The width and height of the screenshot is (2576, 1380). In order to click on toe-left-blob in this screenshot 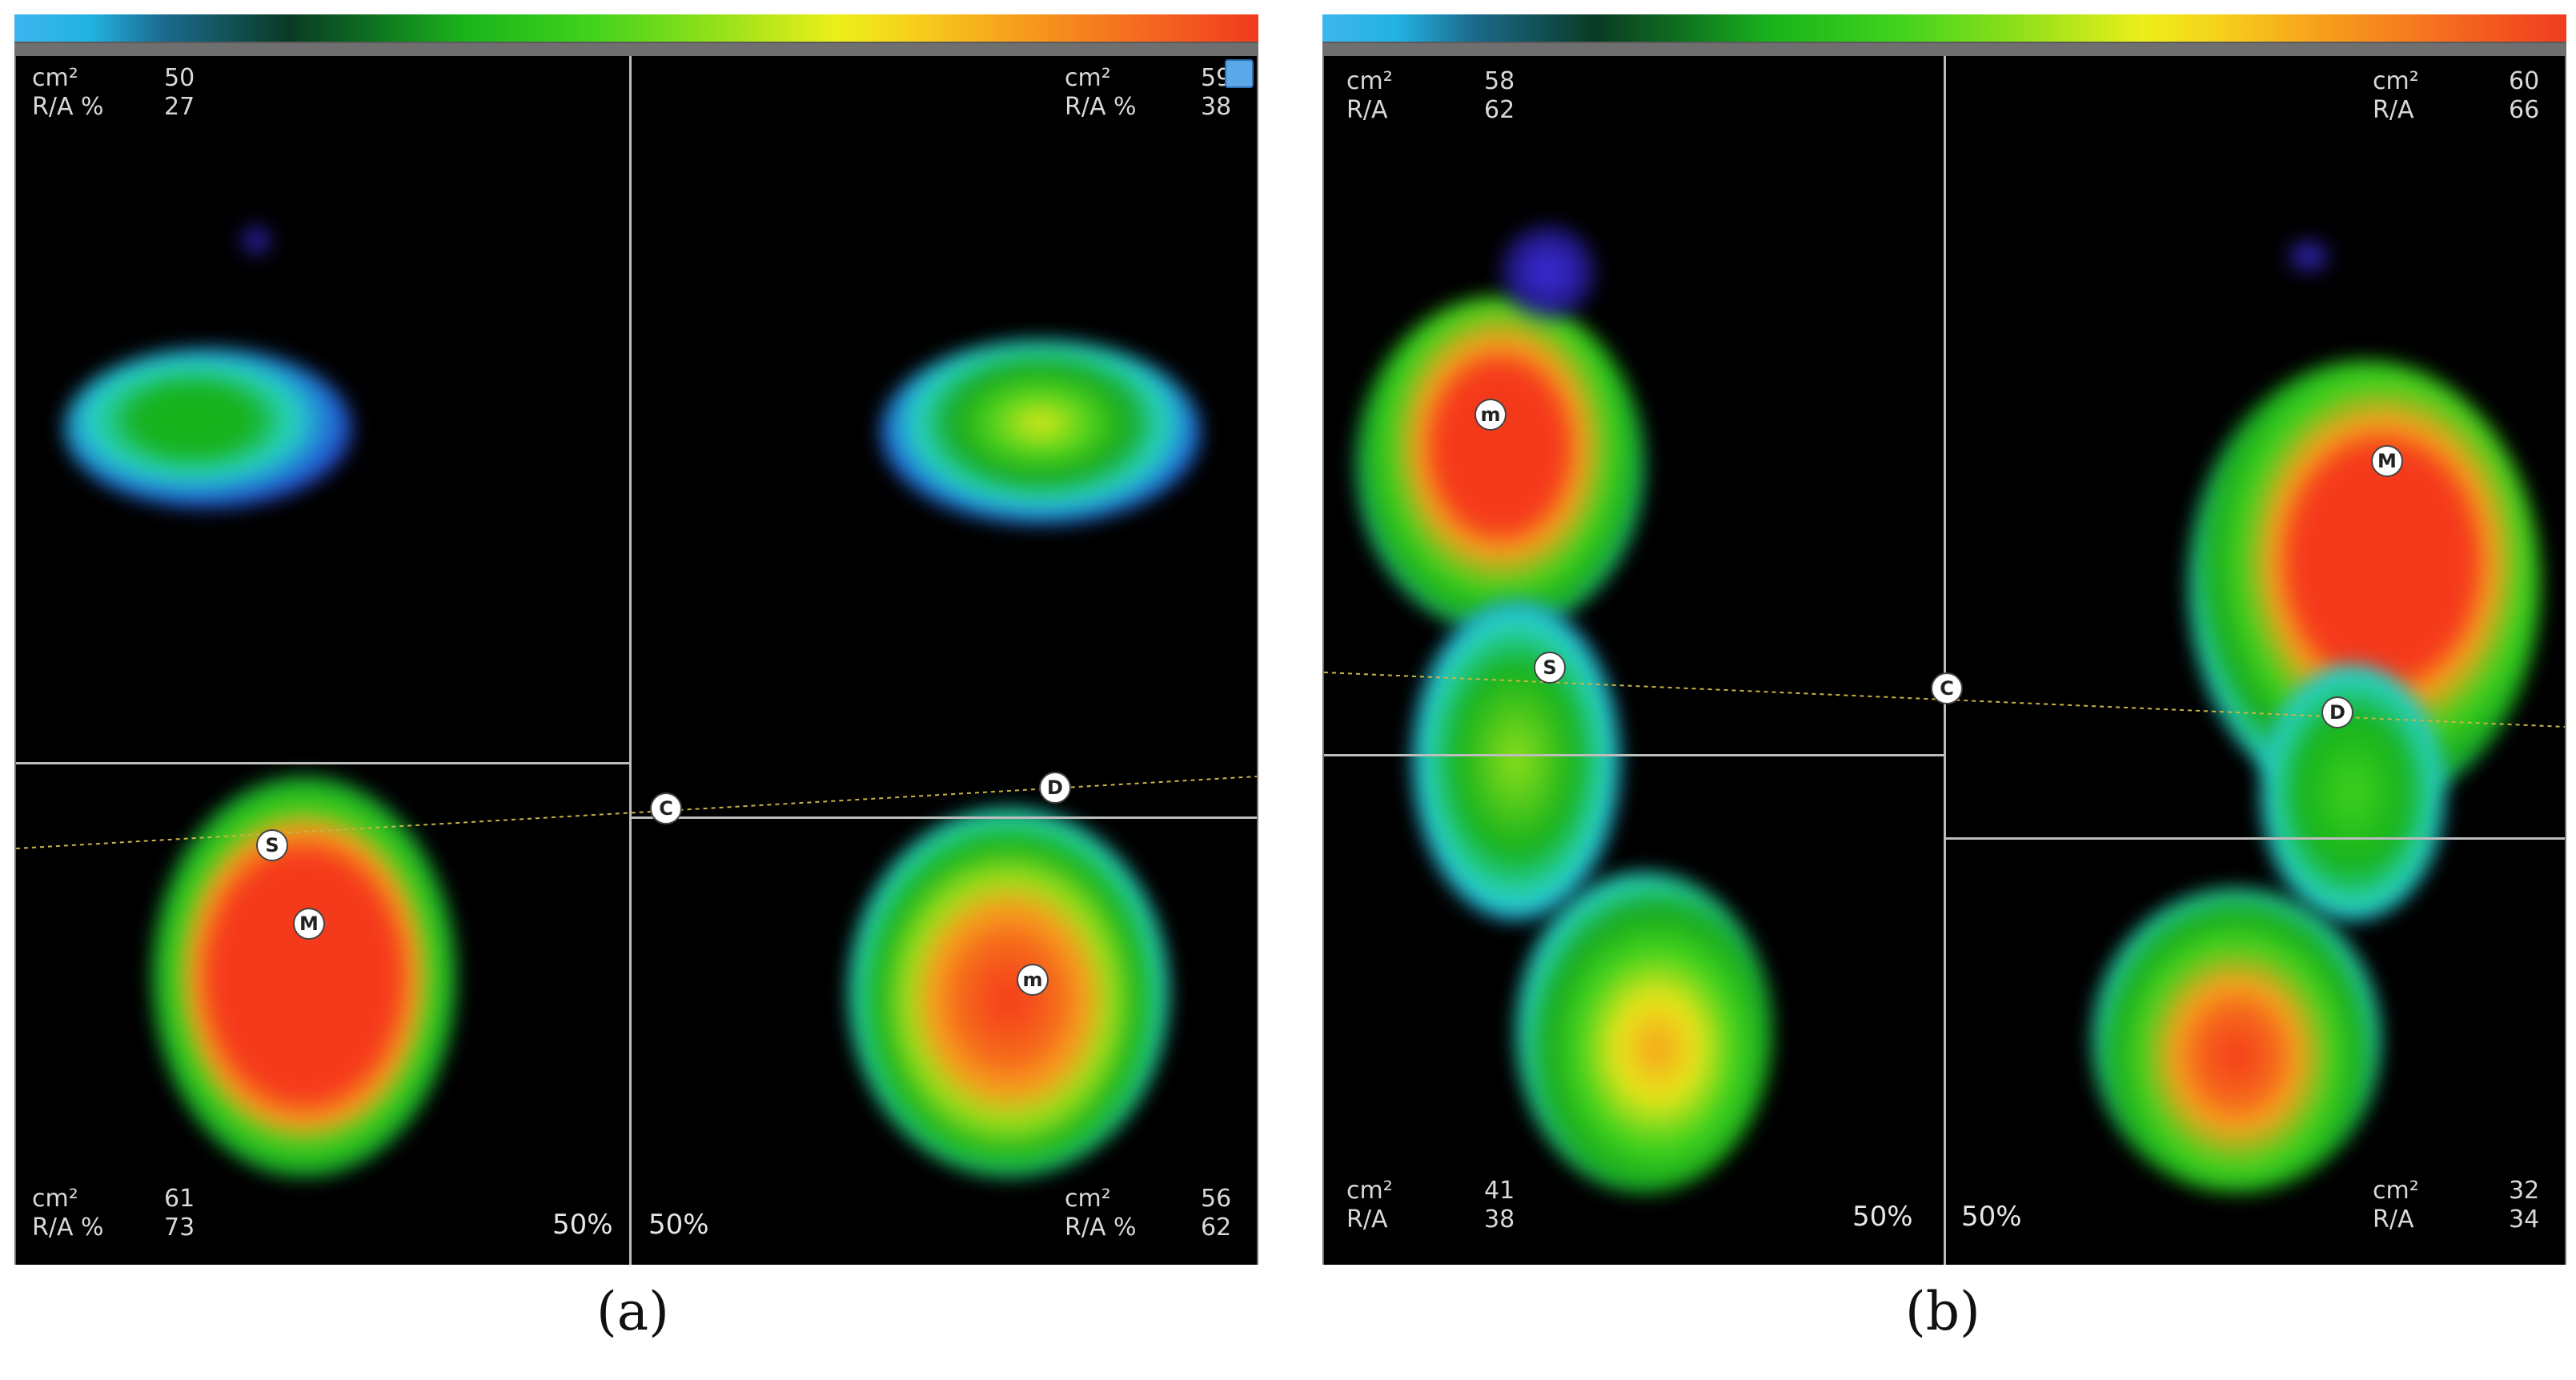, I will do `click(256, 240)`.